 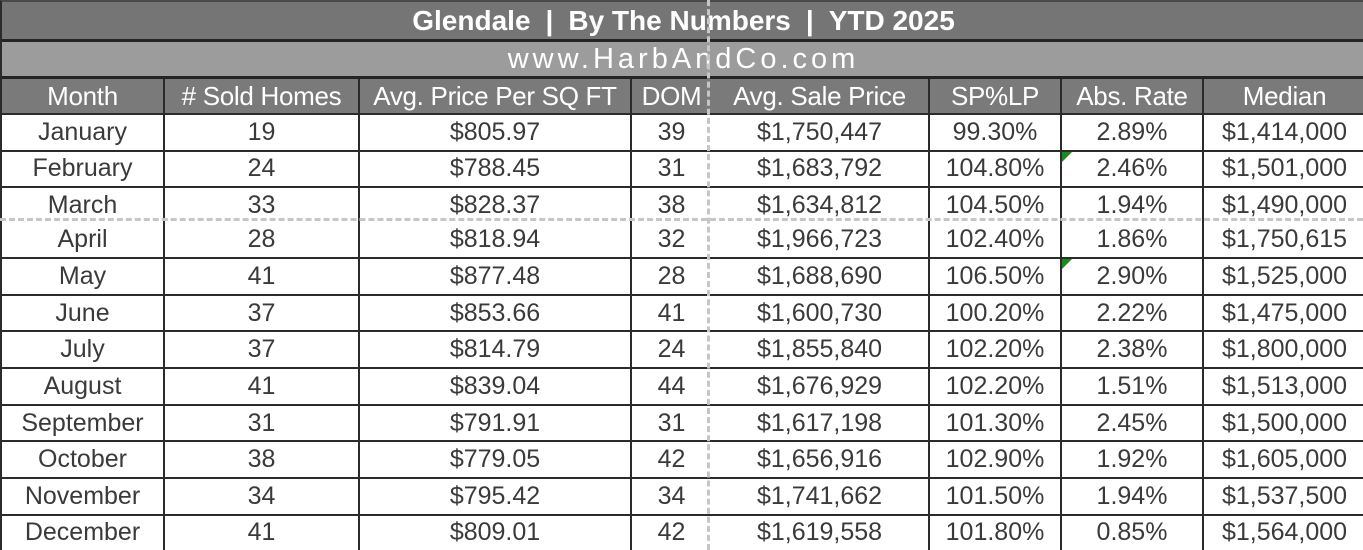 I want to click on cell-median: $1,501,000, so click(x=1283, y=170).